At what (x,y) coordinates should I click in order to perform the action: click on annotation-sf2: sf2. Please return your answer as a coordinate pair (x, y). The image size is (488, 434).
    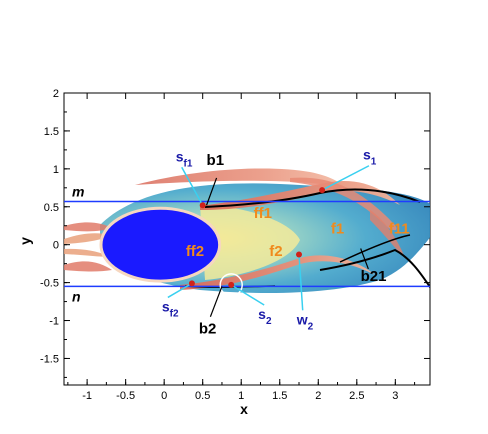
    Looking at the image, I should click on (170, 308).